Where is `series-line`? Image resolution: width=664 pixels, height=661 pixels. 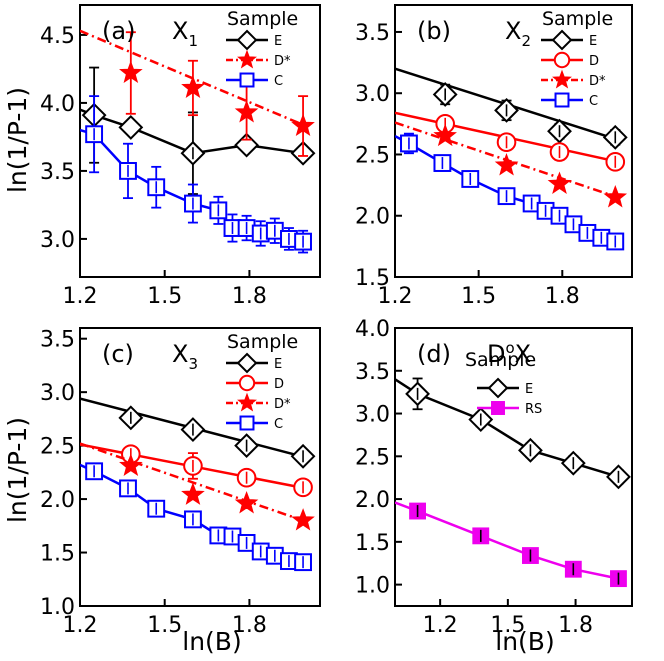
series-line is located at coordinates (193, 482).